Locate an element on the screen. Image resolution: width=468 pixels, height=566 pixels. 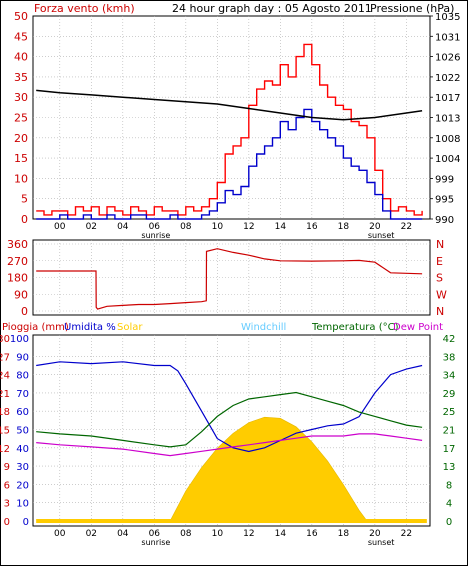
direction-series is located at coordinates (229, 279).